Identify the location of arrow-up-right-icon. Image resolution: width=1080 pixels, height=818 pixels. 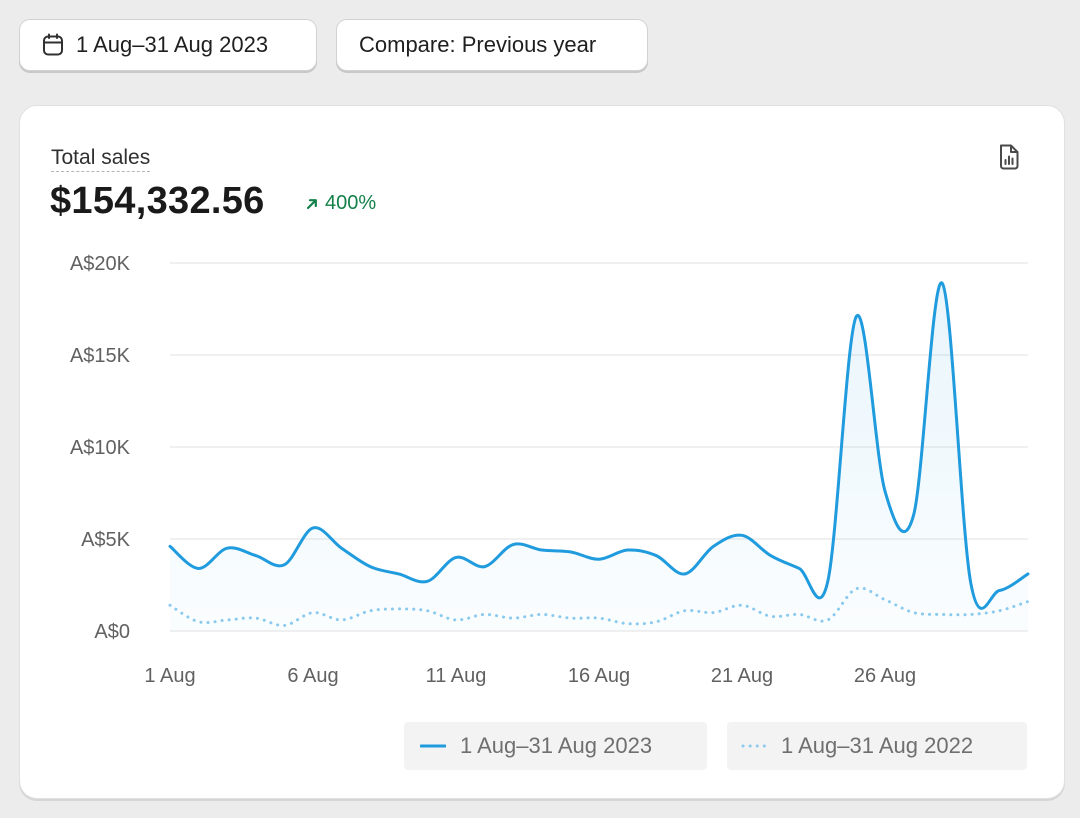
(311, 203).